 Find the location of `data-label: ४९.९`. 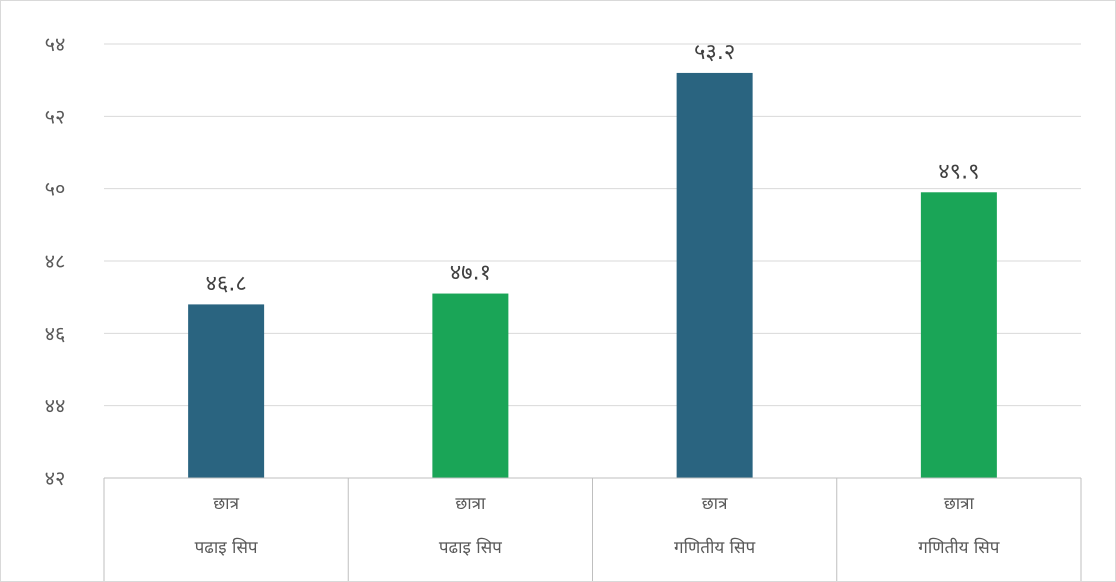

data-label: ४९.९ is located at coordinates (958, 171).